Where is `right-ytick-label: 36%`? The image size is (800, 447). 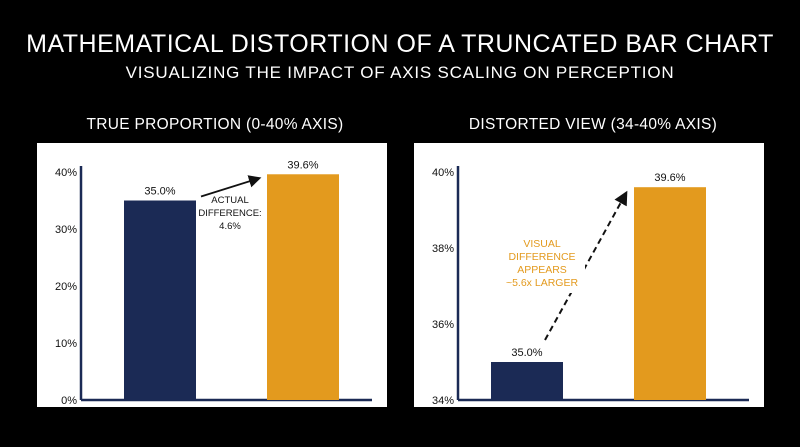
right-ytick-label: 36% is located at coordinates (443, 325).